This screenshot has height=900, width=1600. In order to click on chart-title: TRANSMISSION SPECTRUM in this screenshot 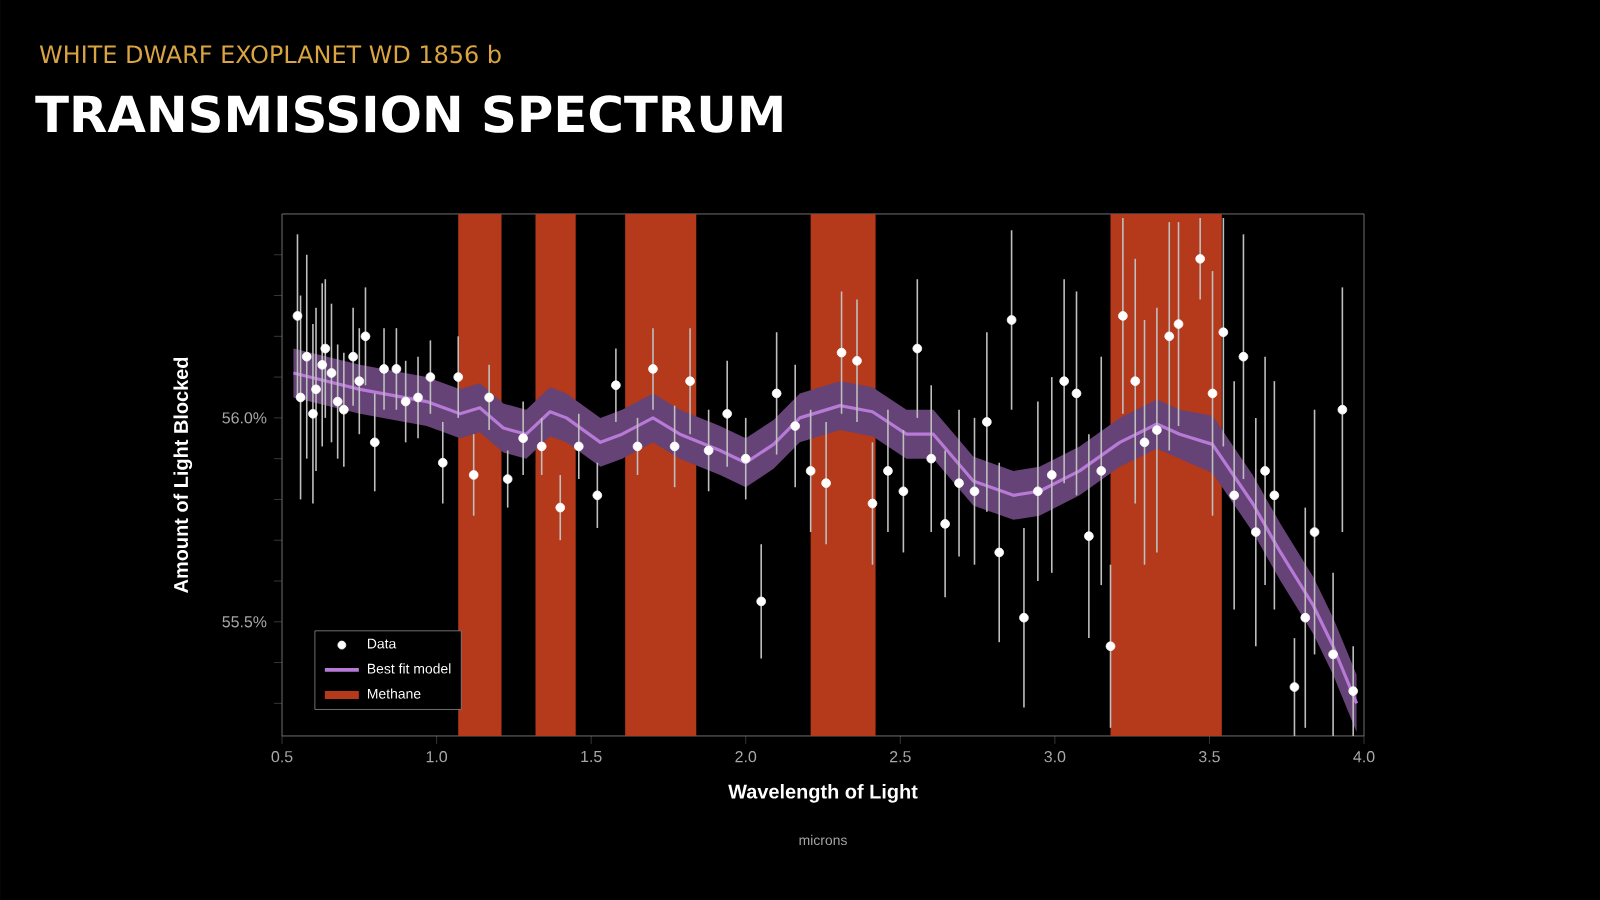, I will do `click(408, 114)`.